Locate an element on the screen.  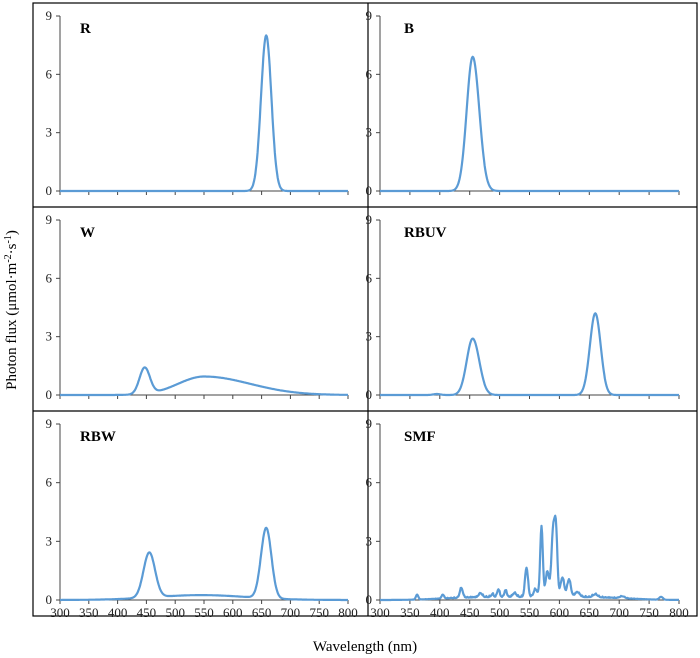
panel-r: 0 3 6 9 R is located at coordinates (197, 103).